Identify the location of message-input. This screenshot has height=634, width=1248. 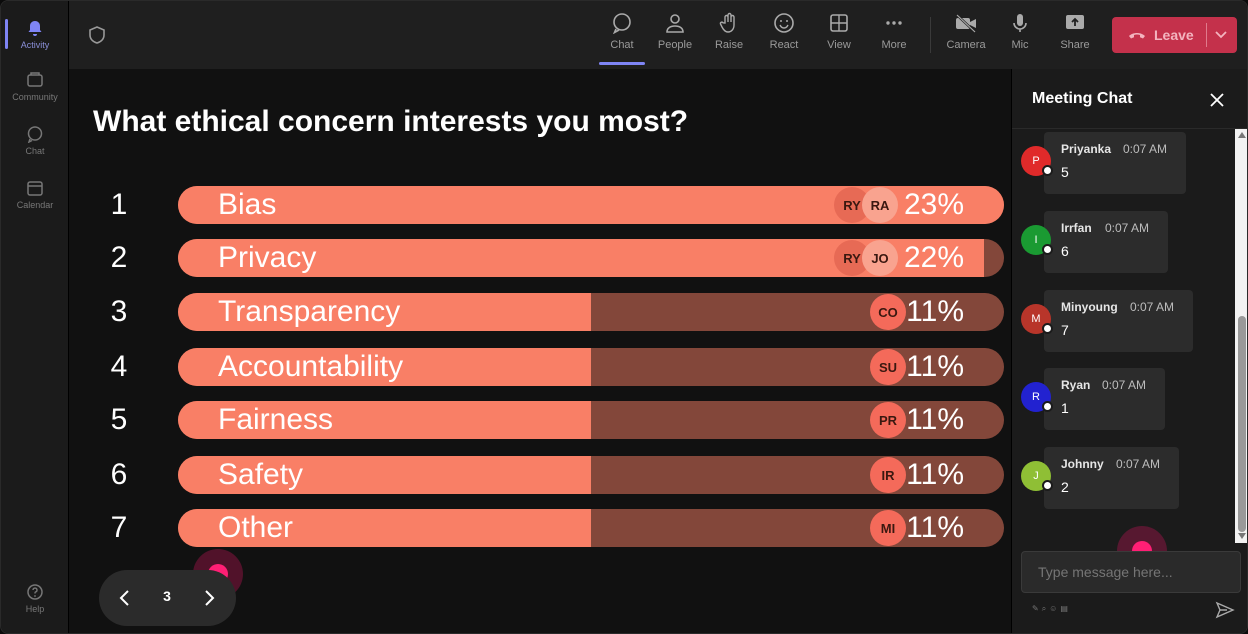
(1131, 572).